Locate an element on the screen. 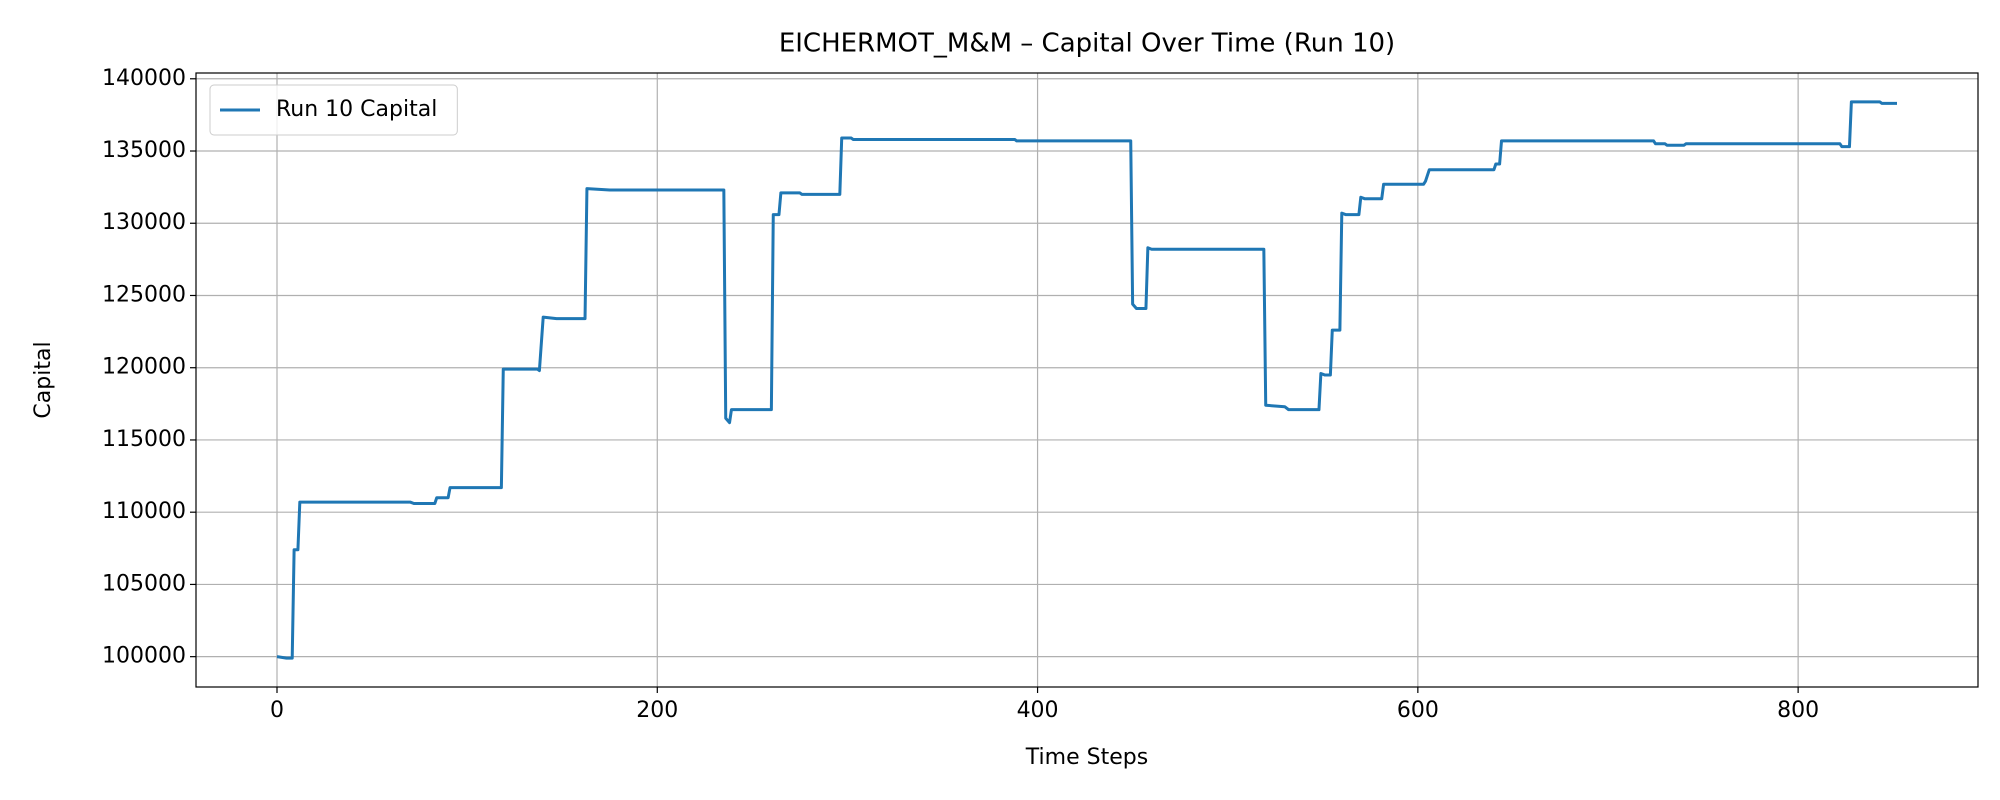  y-tick-label: 125000 is located at coordinates (144, 294).